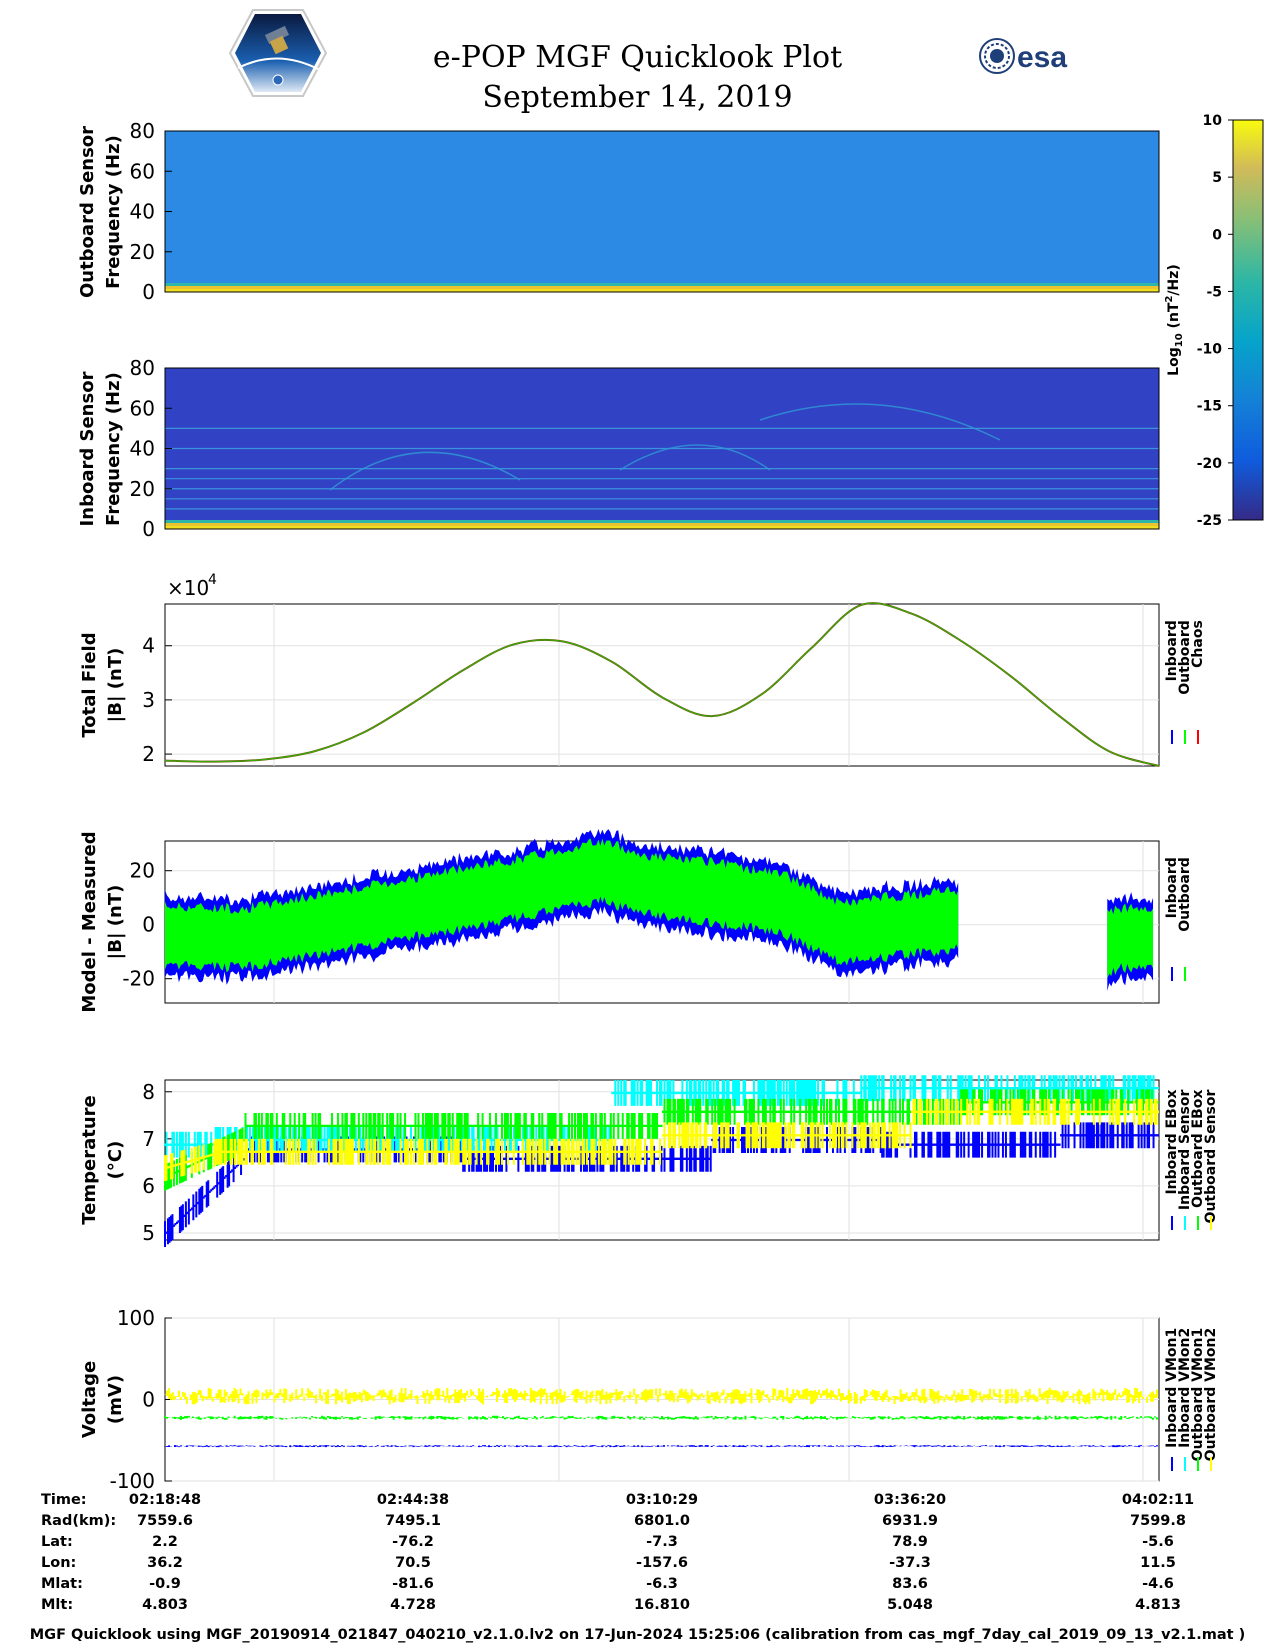 The image size is (1275, 1650). Describe the element at coordinates (662, 1140) in the screenshot. I see `temp-outboard-sensor` at that location.